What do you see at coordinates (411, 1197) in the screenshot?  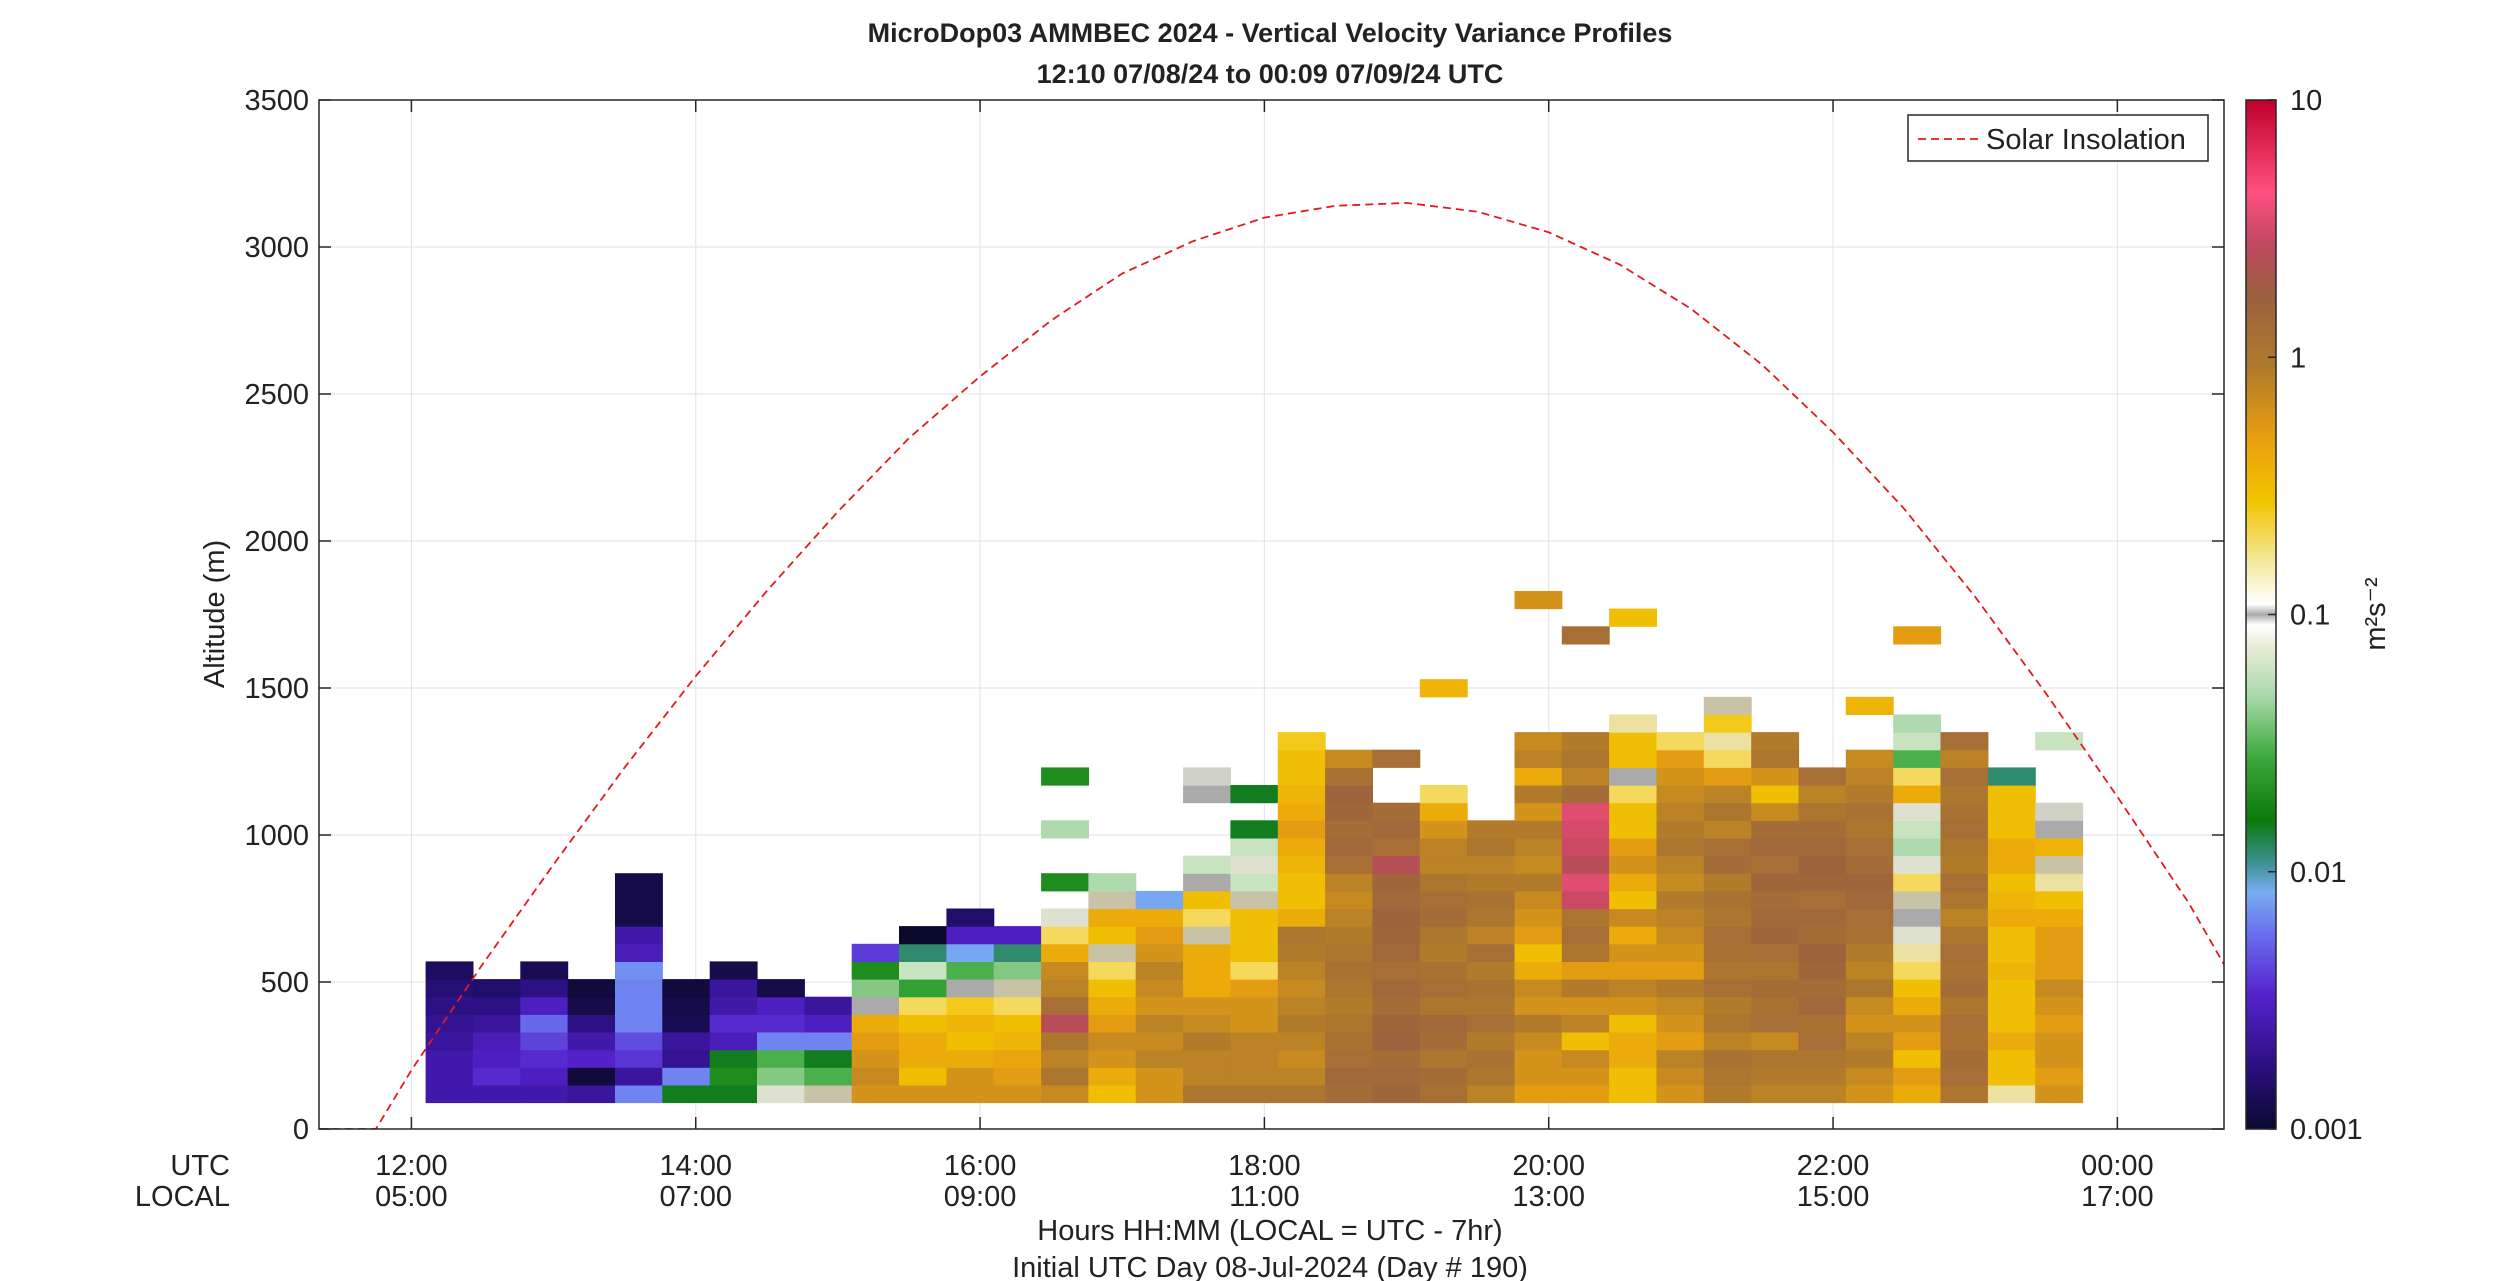 I see `x-tick-label-local: 05:00` at bounding box center [411, 1197].